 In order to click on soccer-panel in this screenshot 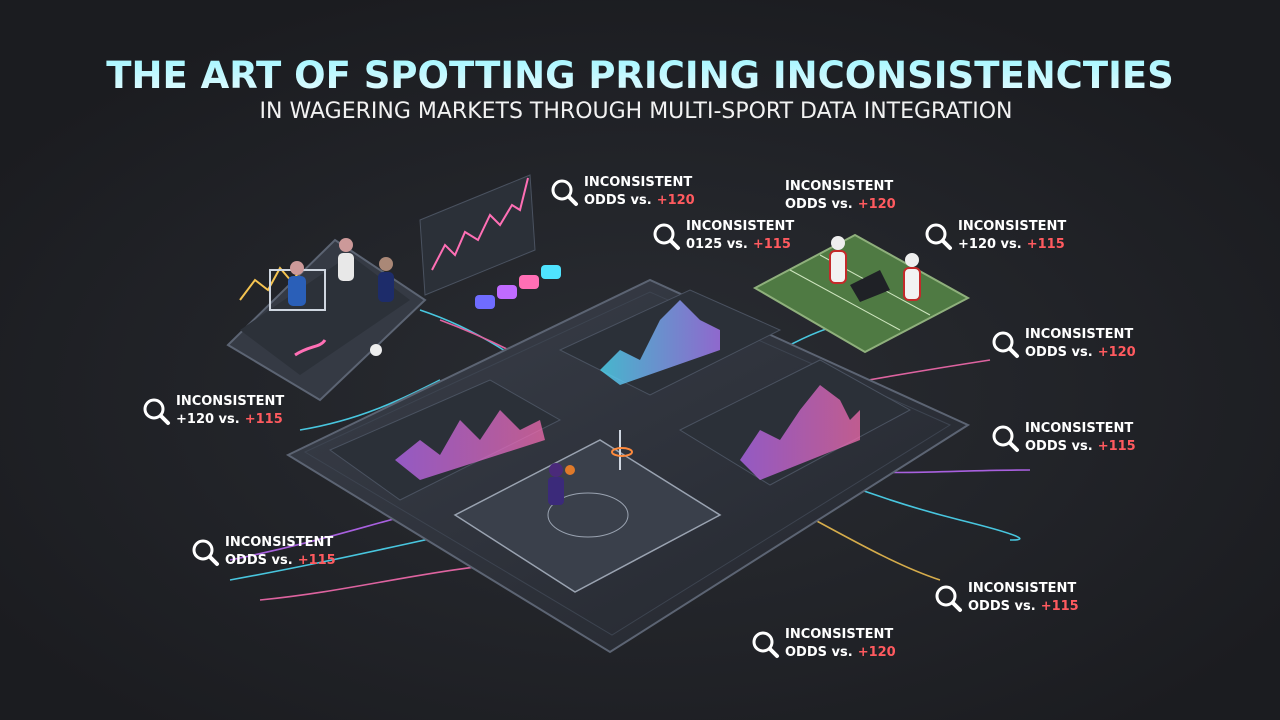, I will do `click(326, 320)`.